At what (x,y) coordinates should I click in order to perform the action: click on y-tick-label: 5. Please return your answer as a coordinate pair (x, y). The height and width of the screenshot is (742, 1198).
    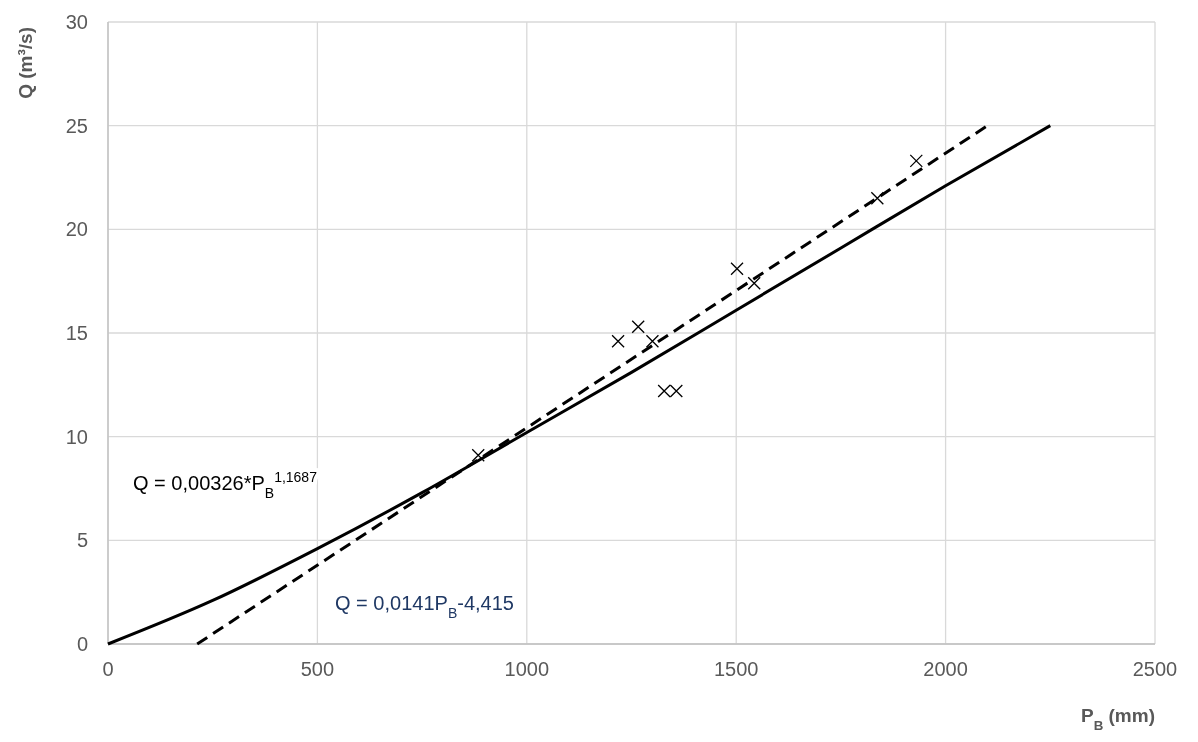
    Looking at the image, I should click on (82, 540).